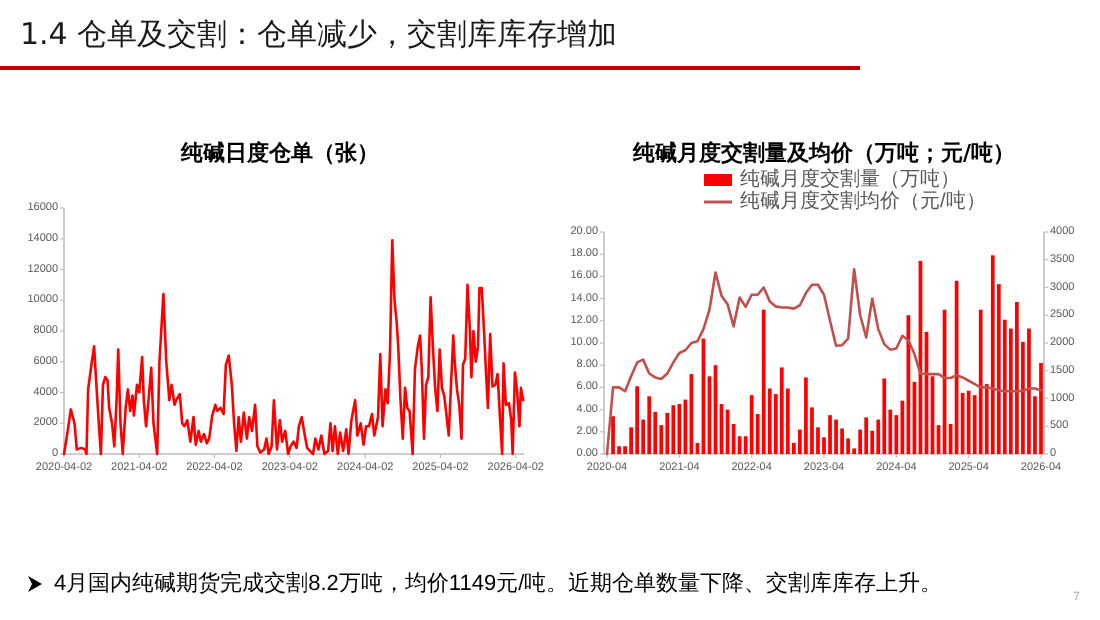  Describe the element at coordinates (498, 583) in the screenshot. I see `text: 4月国内纯碱期货完成交割8.2万吨，均价1149元/吨。近期仓单数量下降、交割库库存上升。` at that location.